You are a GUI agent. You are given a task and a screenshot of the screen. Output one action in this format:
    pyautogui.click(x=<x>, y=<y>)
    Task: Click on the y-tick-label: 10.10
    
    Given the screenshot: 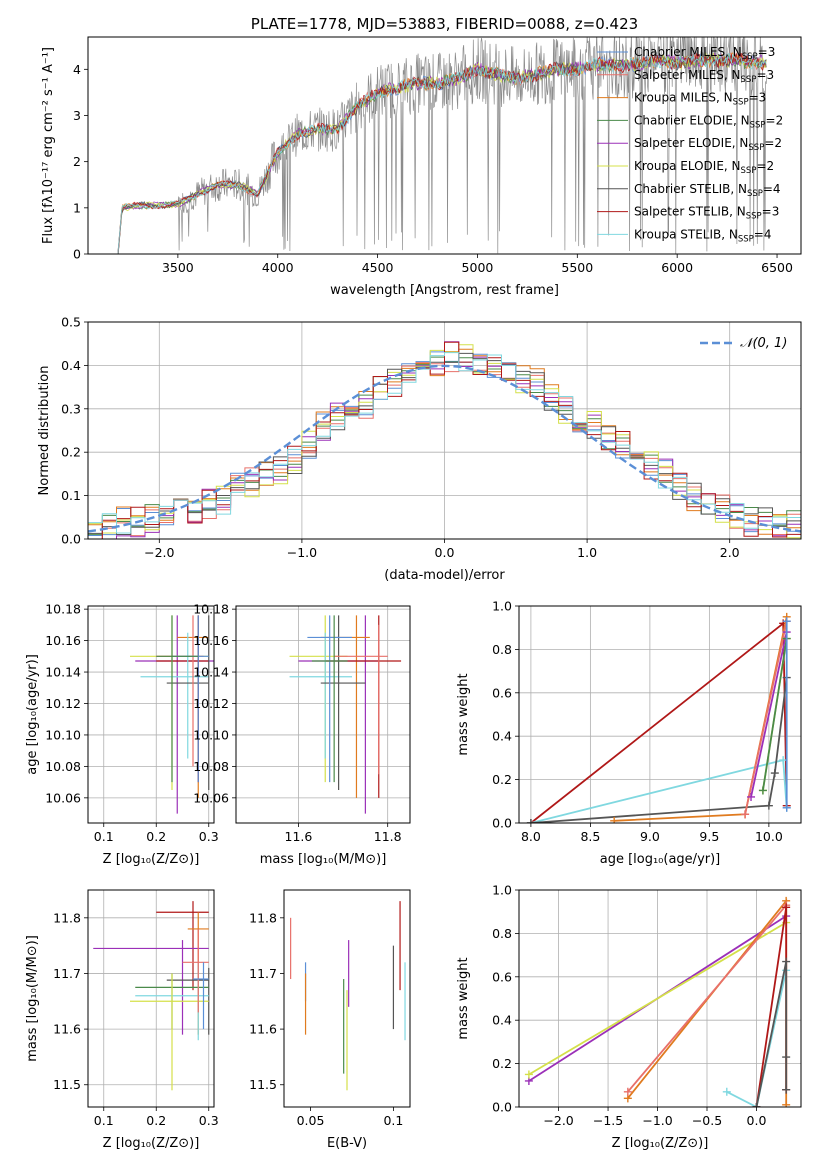 What is the action you would take?
    pyautogui.click(x=63, y=734)
    